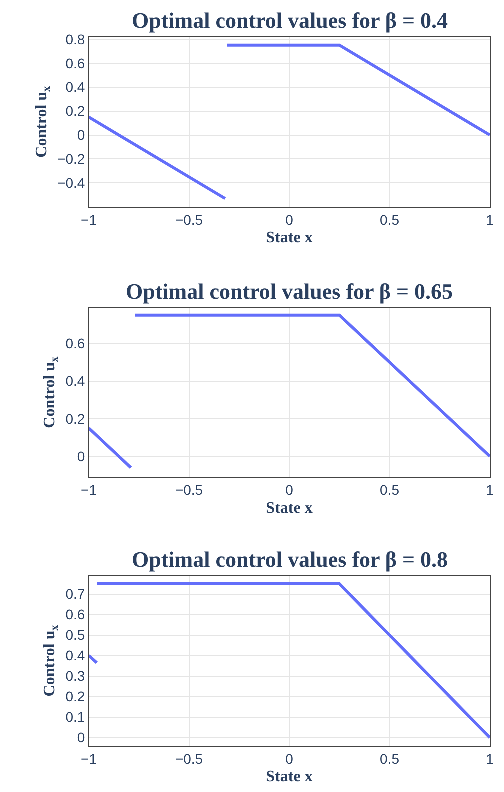  What do you see at coordinates (76, 635) in the screenshot?
I see `y-tick-label: 0.5` at bounding box center [76, 635].